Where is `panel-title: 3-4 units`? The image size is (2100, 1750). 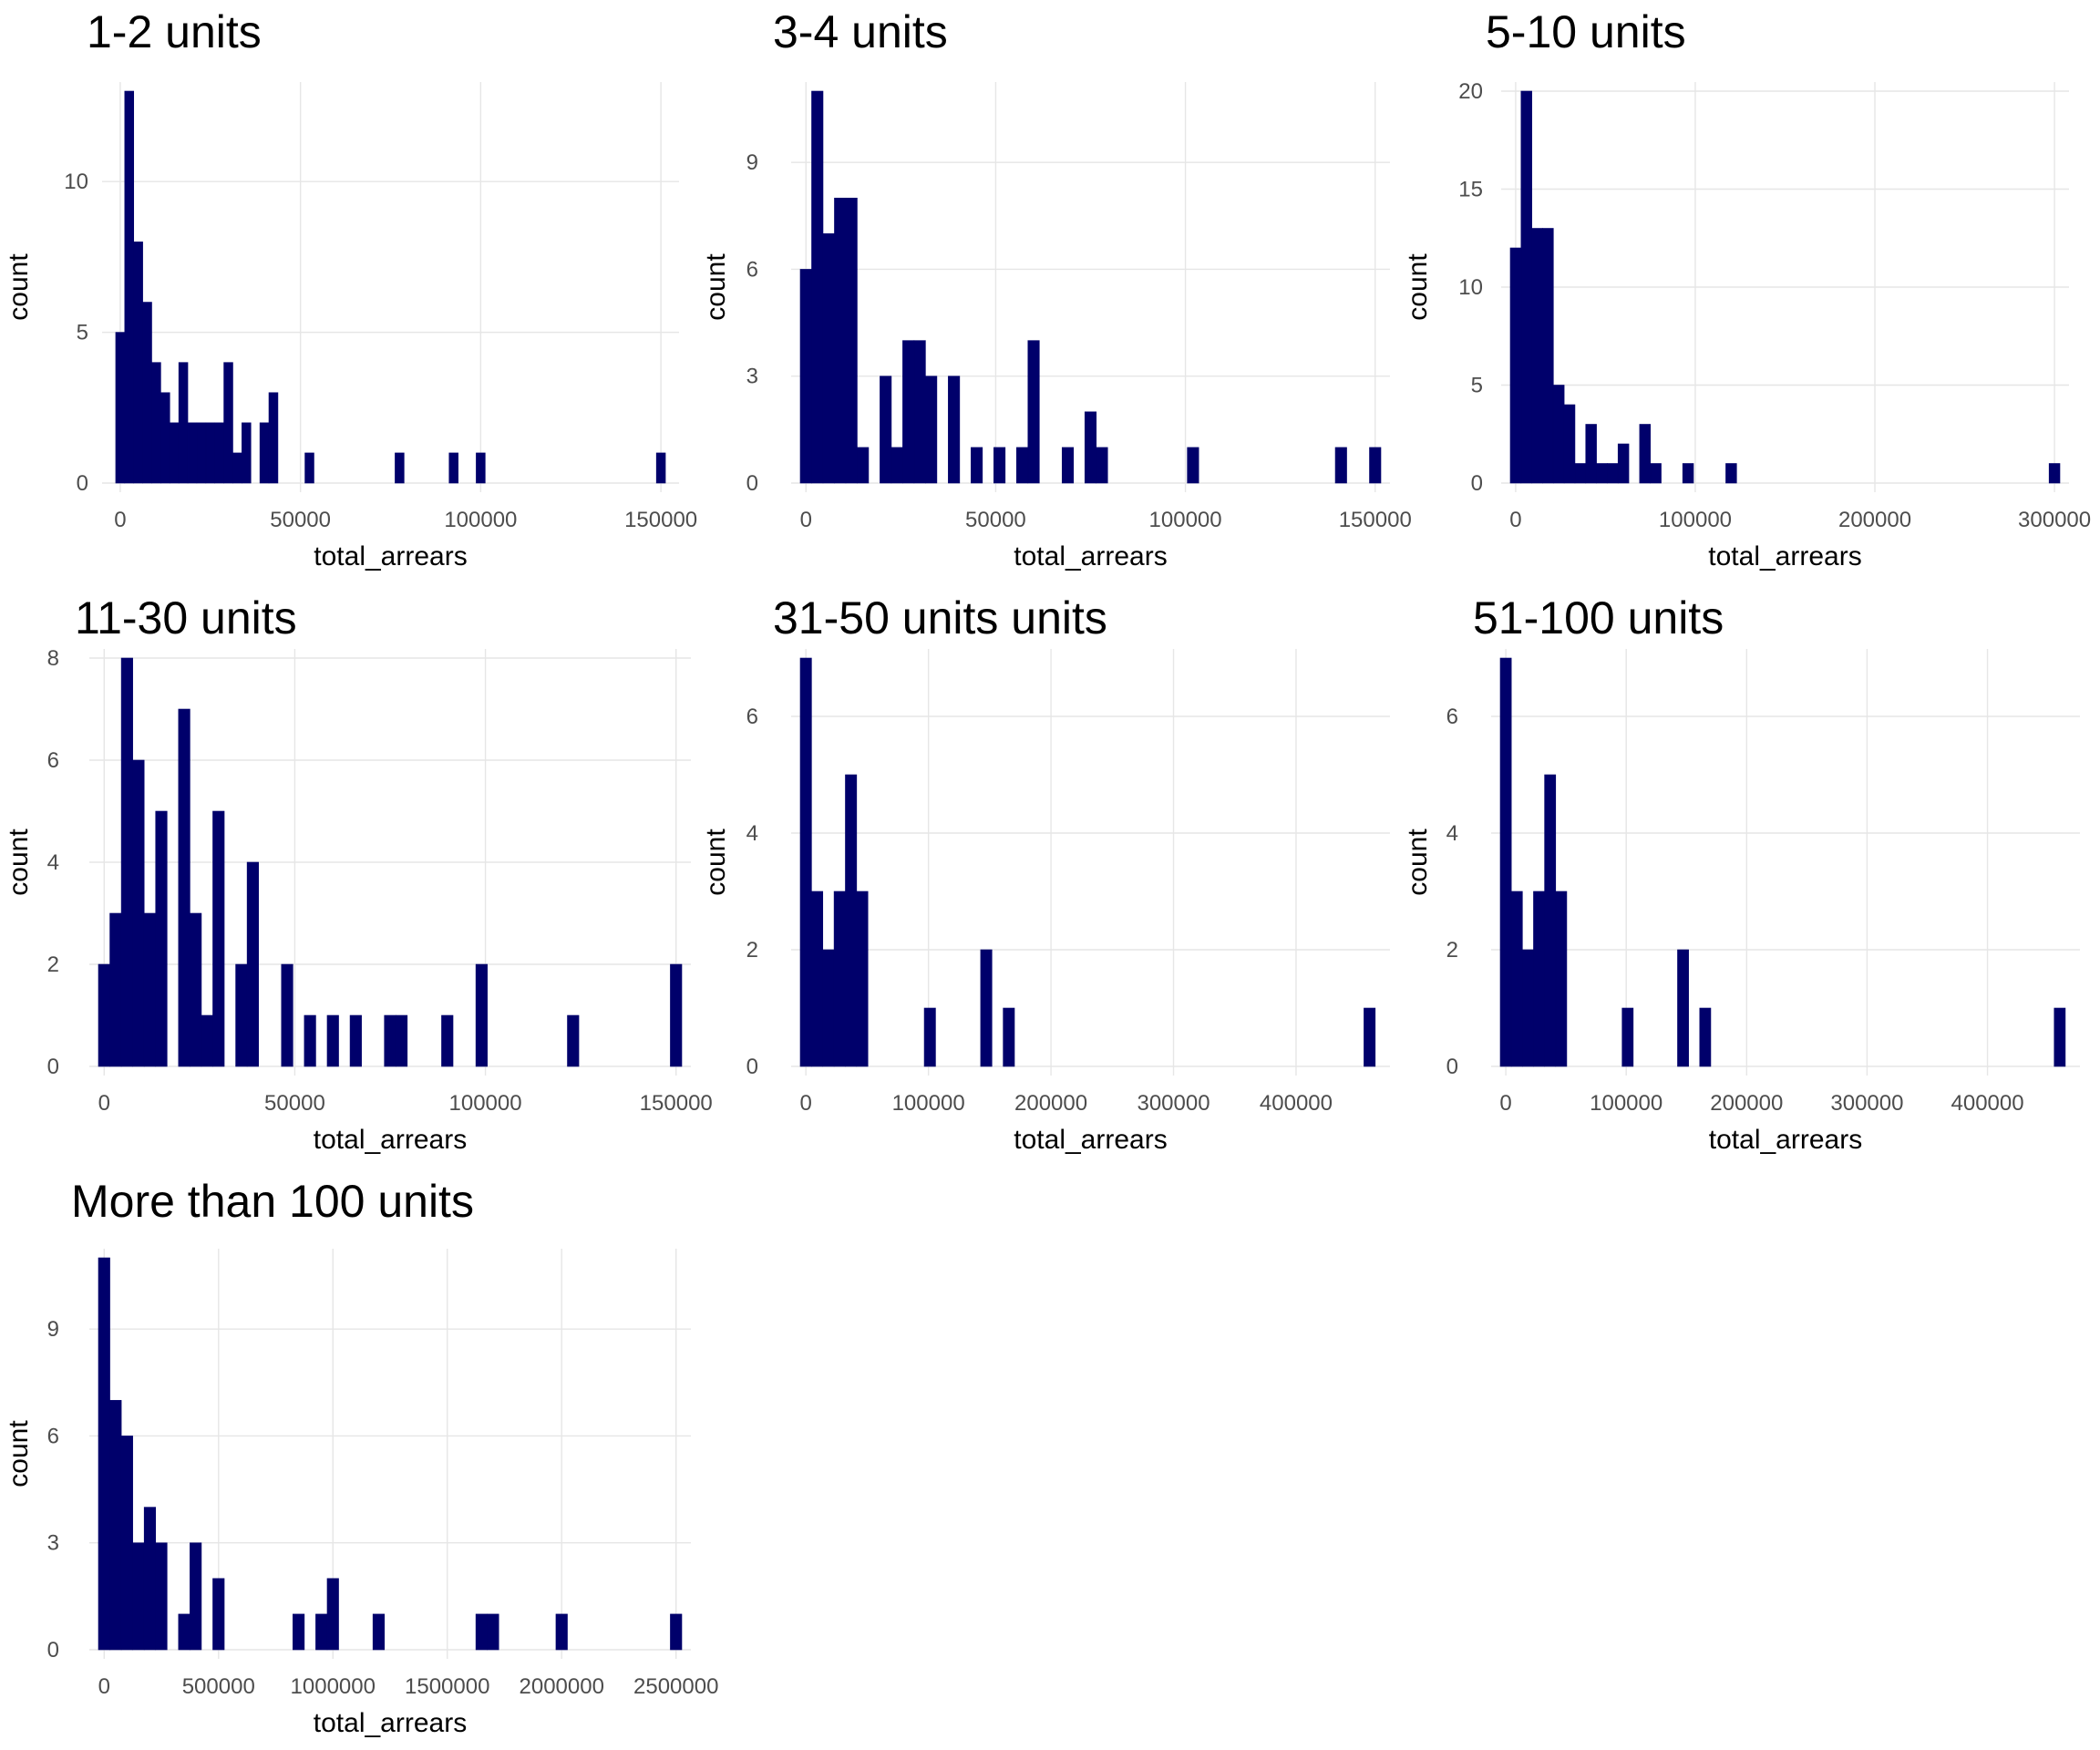
panel-title: 3-4 units is located at coordinates (861, 32).